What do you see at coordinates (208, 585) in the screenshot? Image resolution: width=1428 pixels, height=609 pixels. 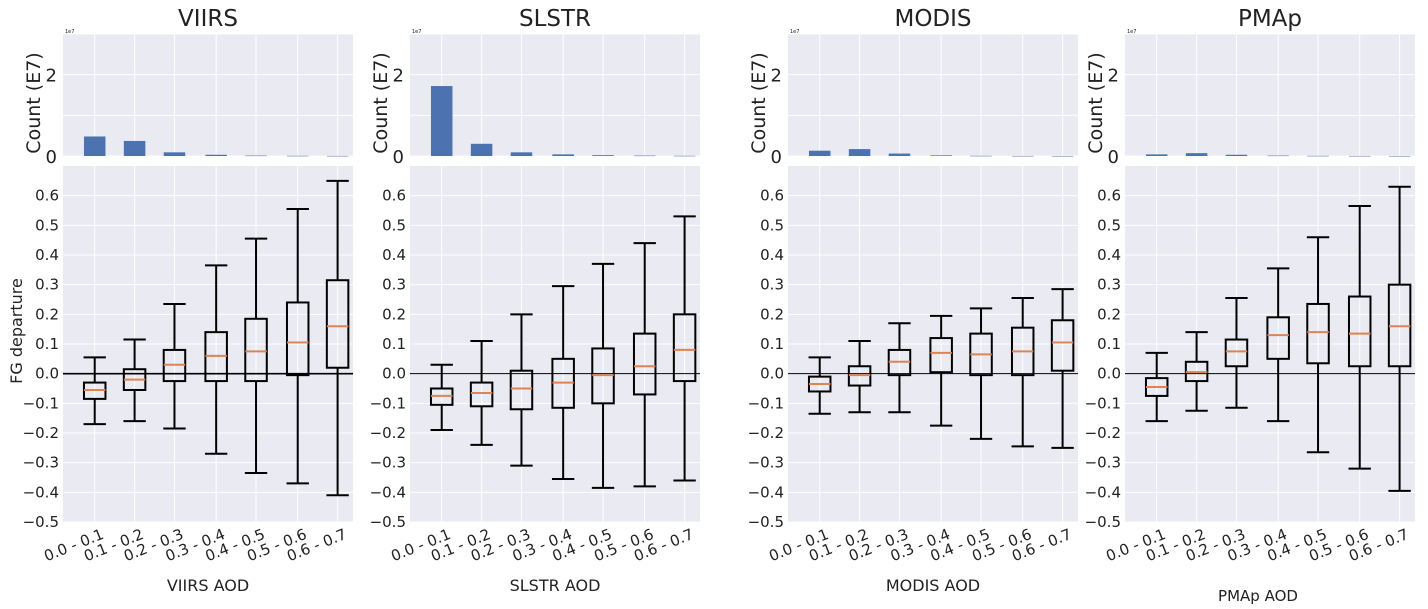 I see `x-axis-label: VIIRS AOD` at bounding box center [208, 585].